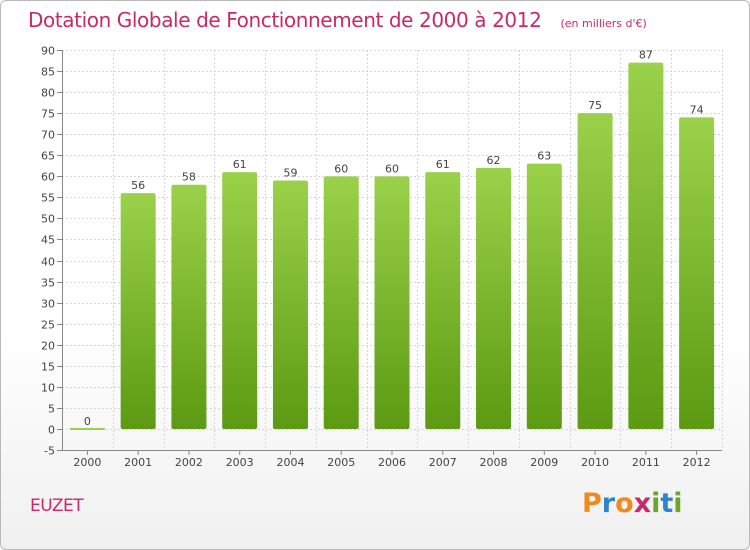  Describe the element at coordinates (48, 219) in the screenshot. I see `y-tick-label: 50` at that location.